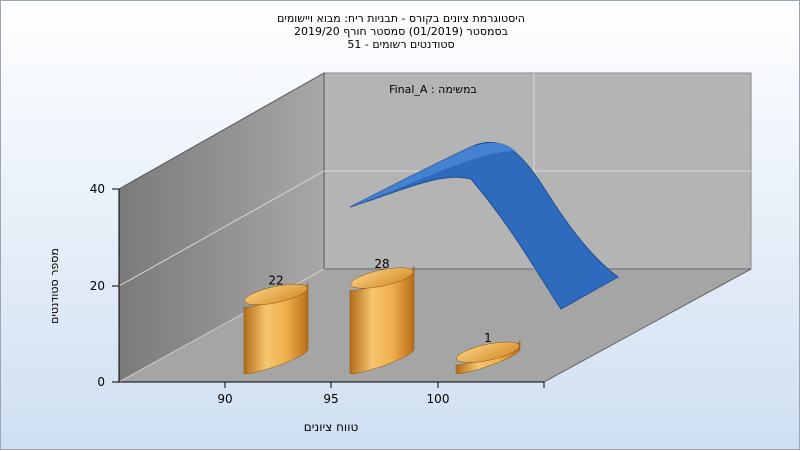 The height and width of the screenshot is (451, 800). Describe the element at coordinates (97, 286) in the screenshot. I see `y-tick-20: 20` at that location.